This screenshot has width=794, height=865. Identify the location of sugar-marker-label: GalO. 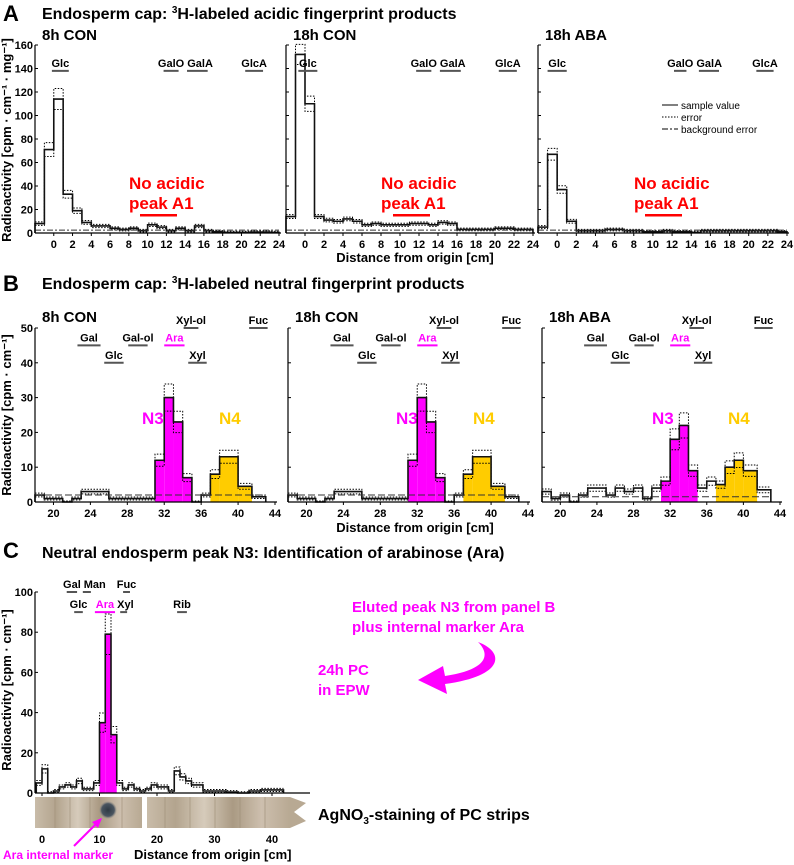
(680, 64).